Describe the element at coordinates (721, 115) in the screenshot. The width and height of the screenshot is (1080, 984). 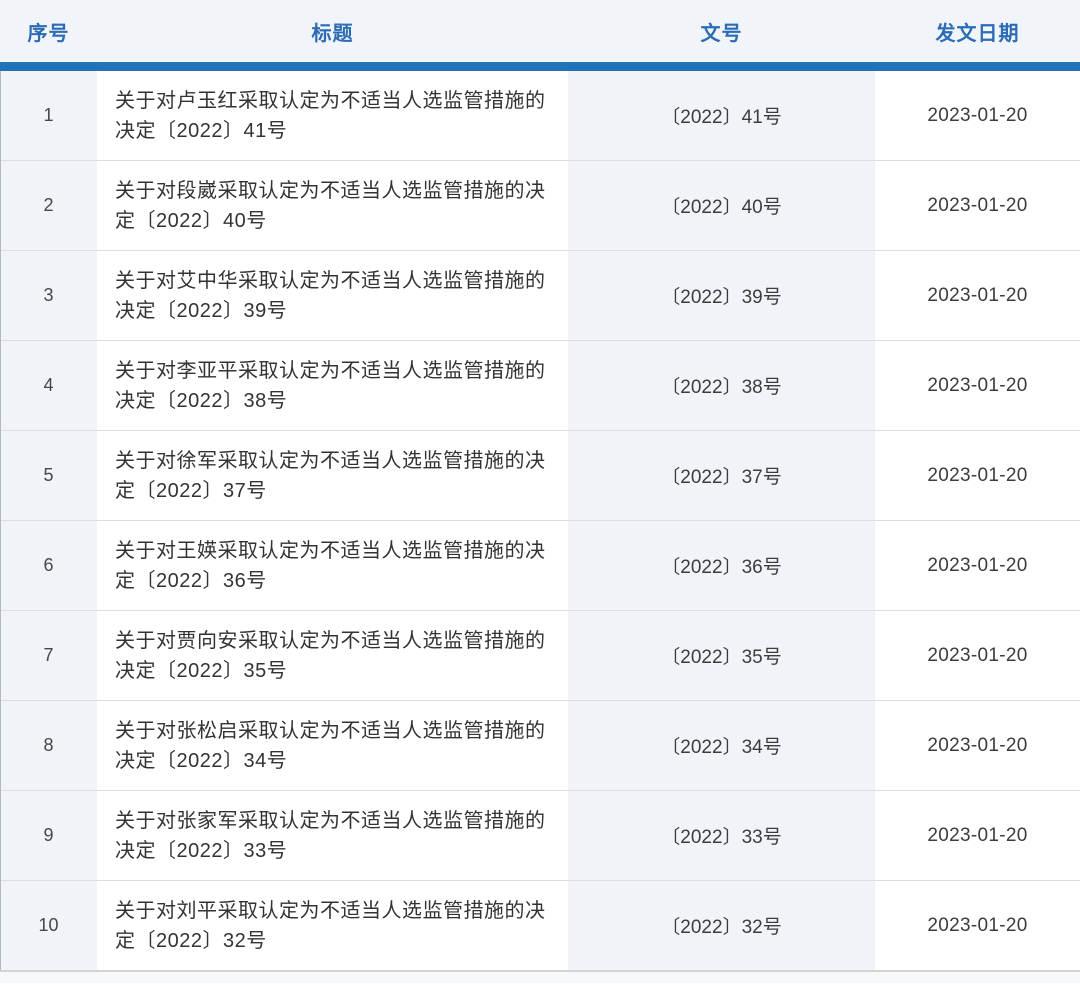
I see `doc-number: 〔2022〕41号` at that location.